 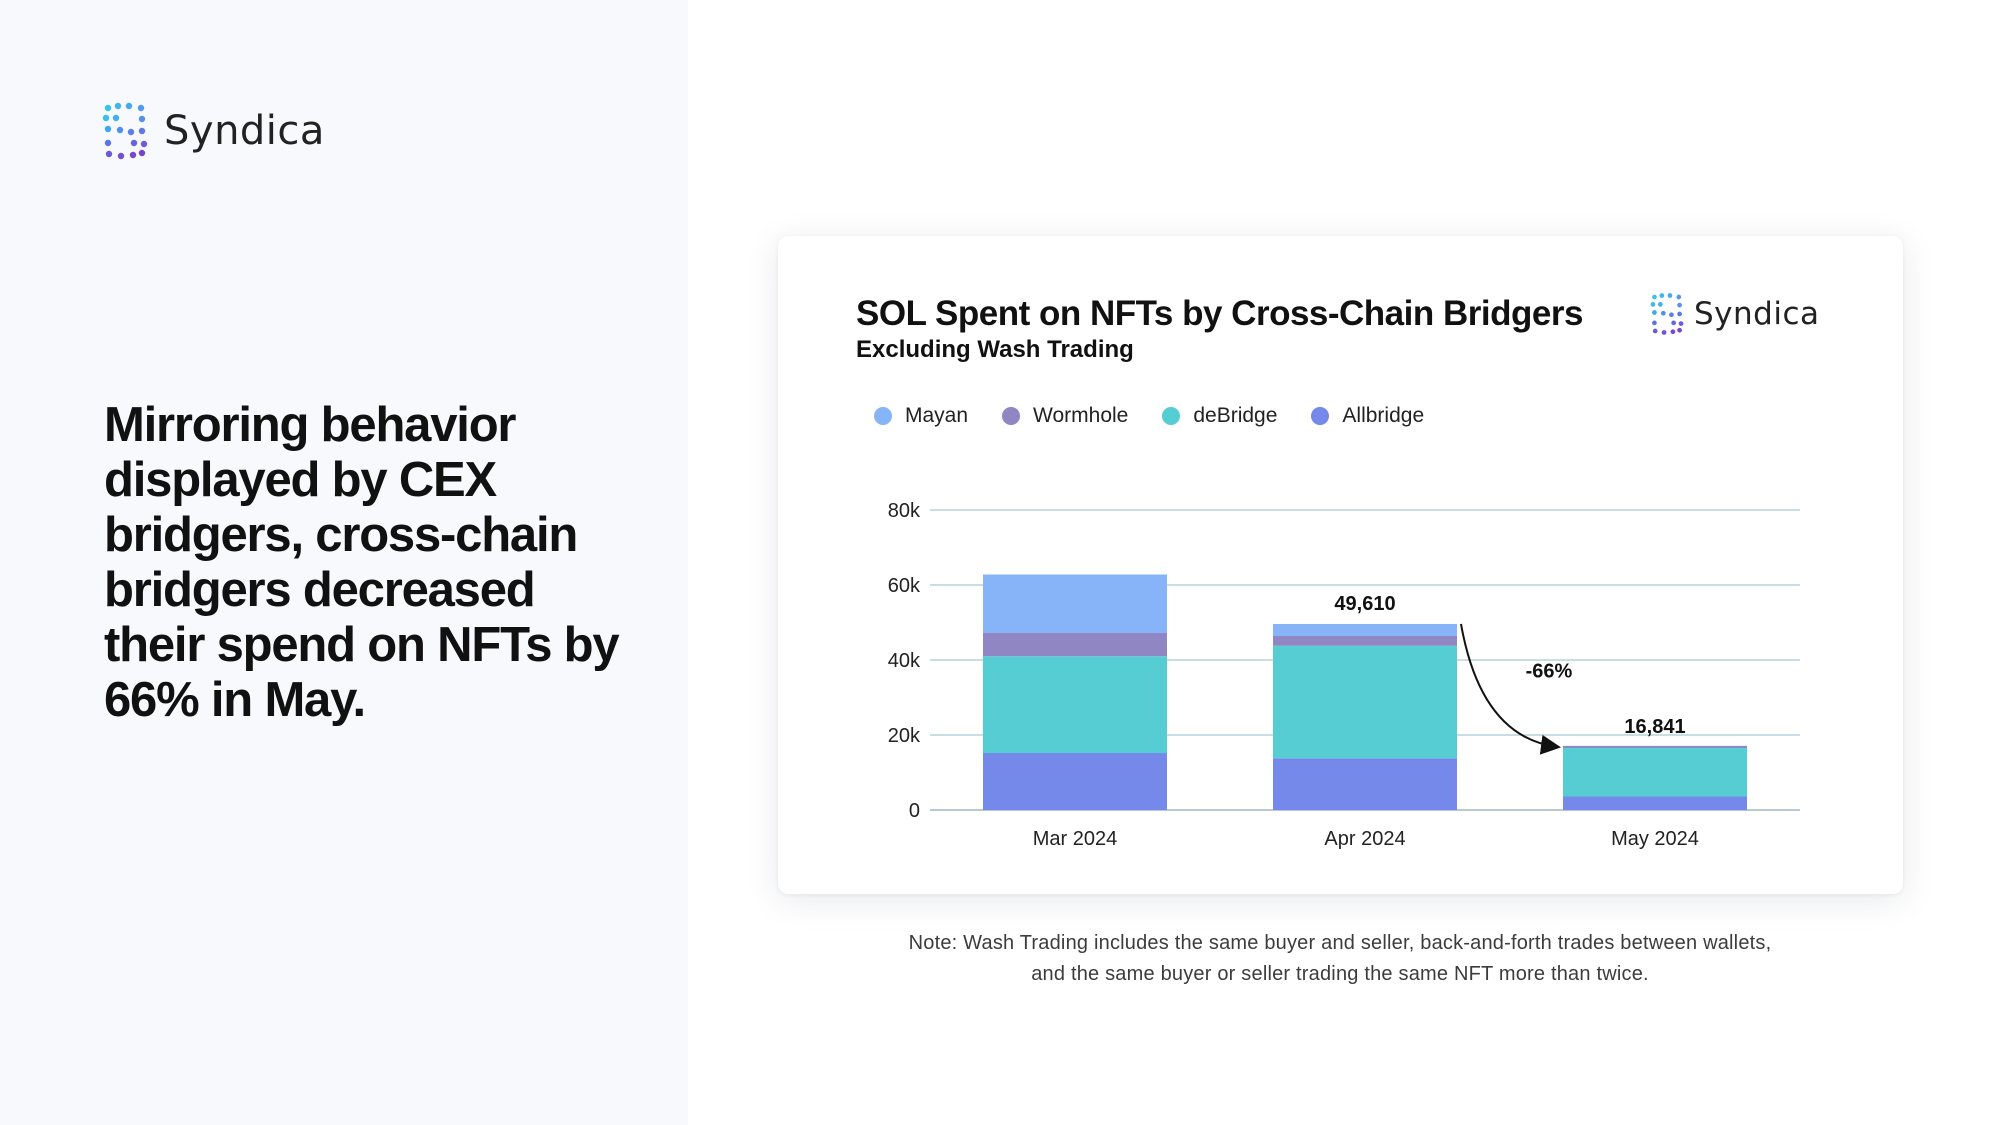 What do you see at coordinates (1364, 604) in the screenshot?
I see `data-label: 49,610` at bounding box center [1364, 604].